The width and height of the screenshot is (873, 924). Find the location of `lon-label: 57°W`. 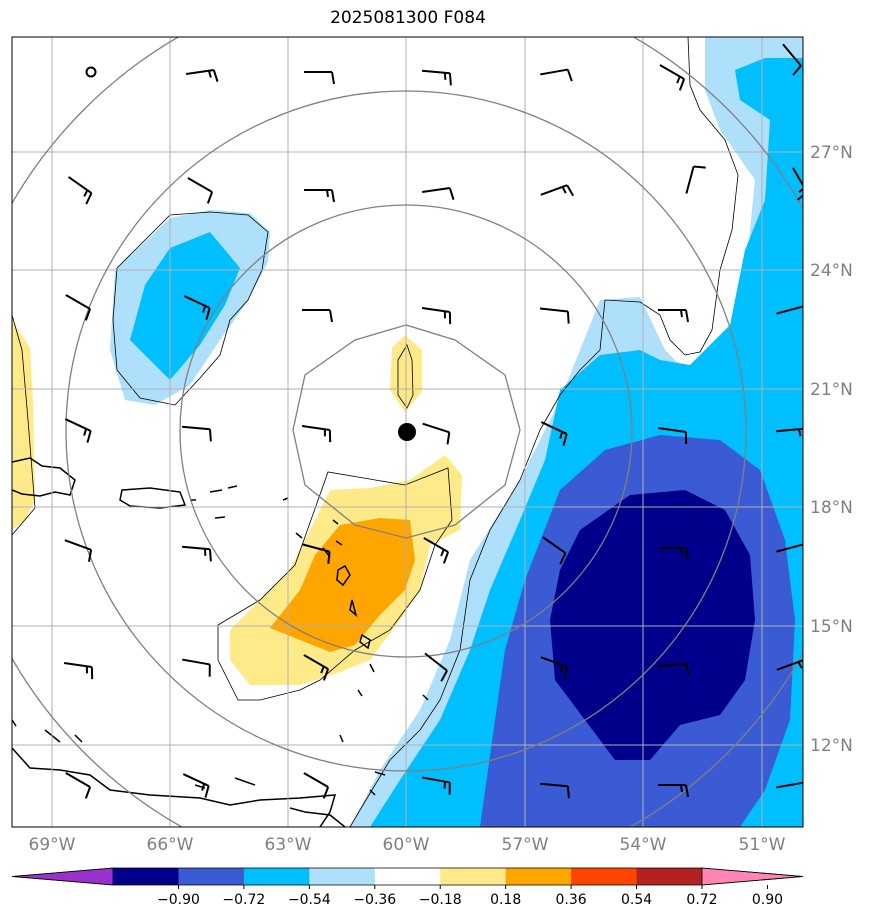

lon-label: 57°W is located at coordinates (525, 845).